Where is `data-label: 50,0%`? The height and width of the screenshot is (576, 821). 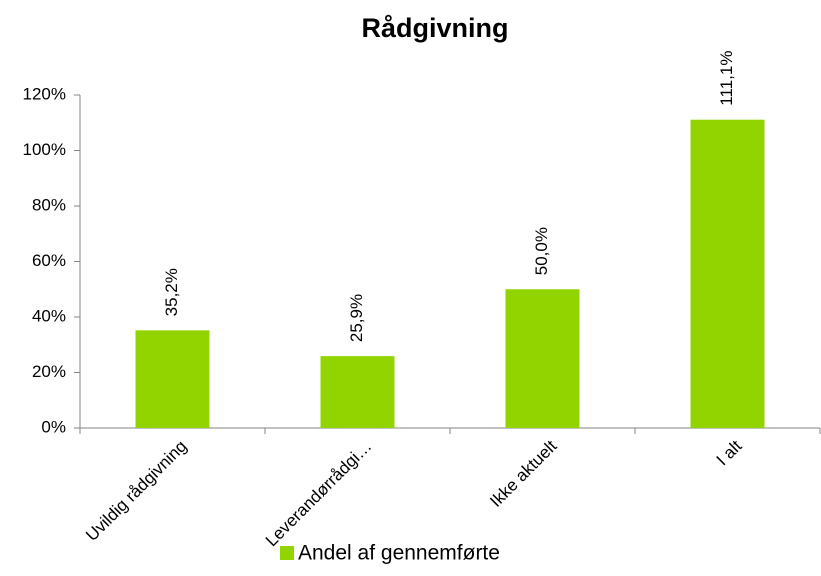 data-label: 50,0% is located at coordinates (541, 251).